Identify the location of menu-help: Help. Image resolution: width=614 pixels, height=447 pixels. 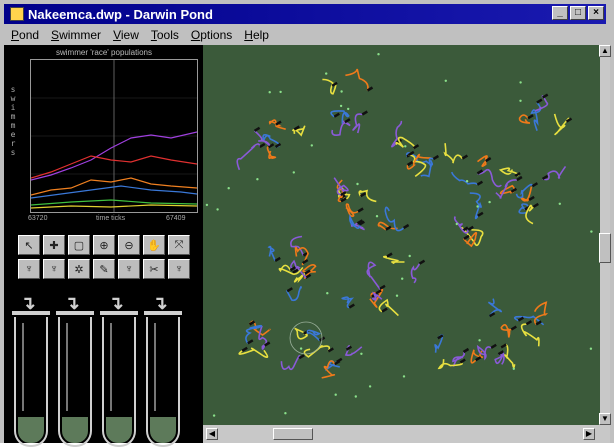
(256, 35).